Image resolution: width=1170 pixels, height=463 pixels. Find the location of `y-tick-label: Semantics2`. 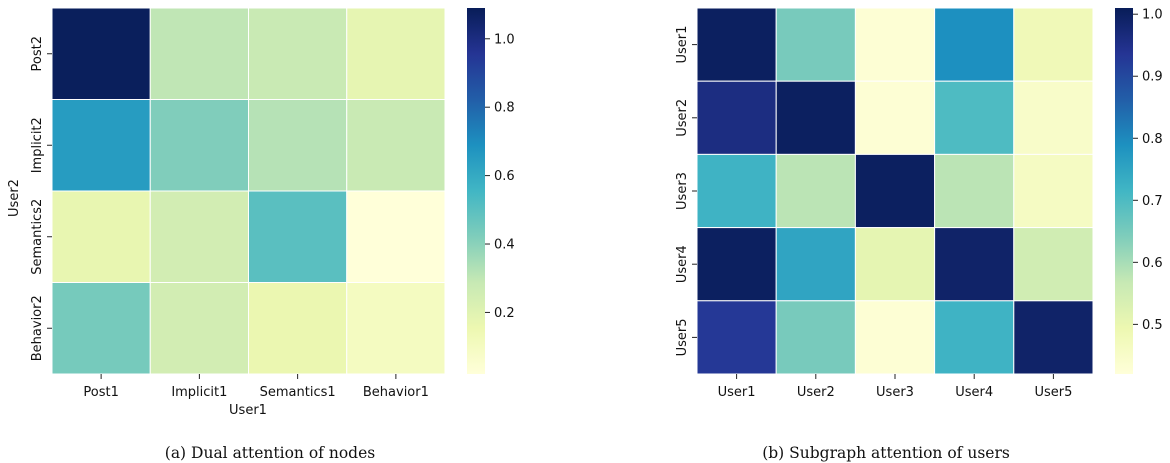

y-tick-label: Semantics2 is located at coordinates (37, 237).